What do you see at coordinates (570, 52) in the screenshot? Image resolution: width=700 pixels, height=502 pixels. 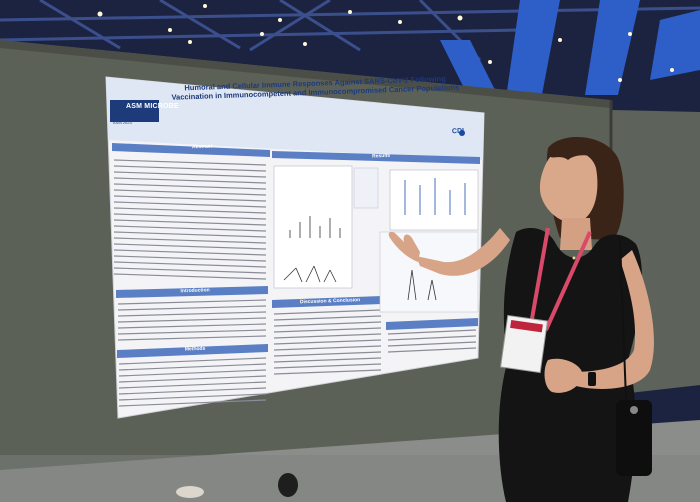 I see `steel-columns` at bounding box center [570, 52].